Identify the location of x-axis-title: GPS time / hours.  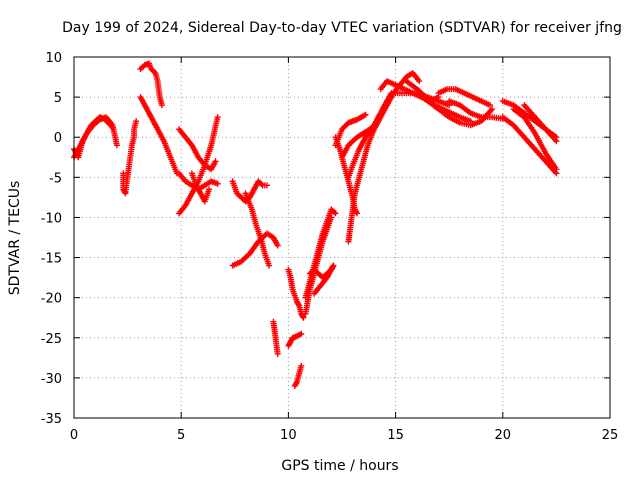
(339, 466).